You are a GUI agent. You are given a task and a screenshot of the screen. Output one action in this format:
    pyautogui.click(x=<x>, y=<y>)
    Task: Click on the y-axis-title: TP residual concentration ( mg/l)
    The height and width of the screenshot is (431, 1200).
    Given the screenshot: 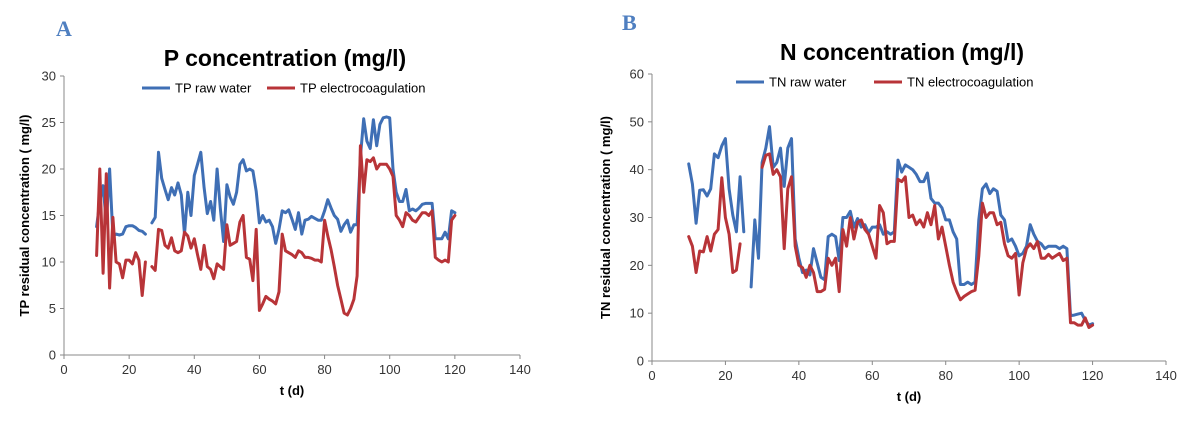 What is the action you would take?
    pyautogui.click(x=24, y=215)
    